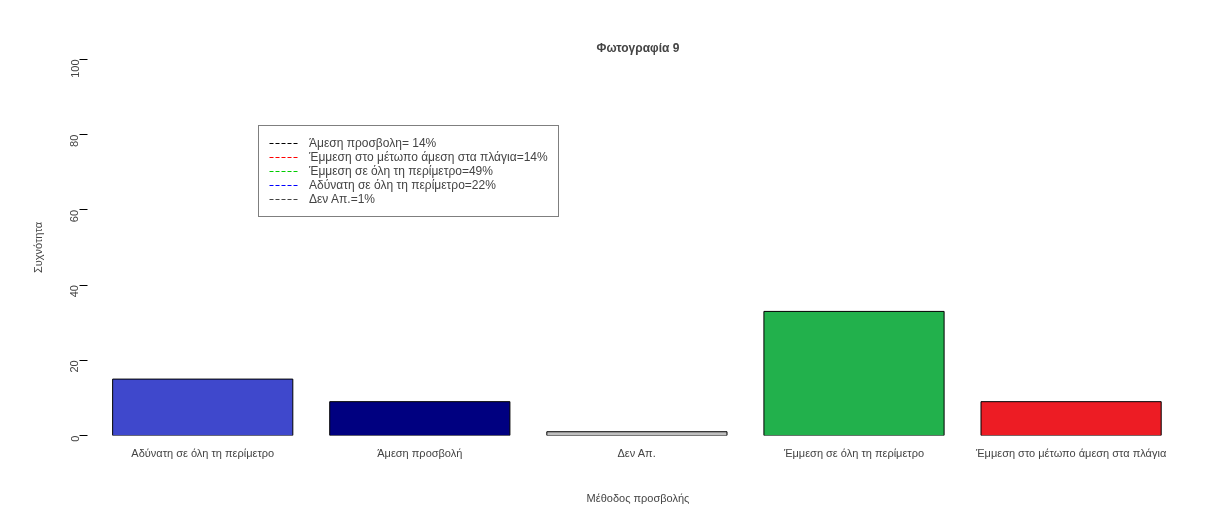 Image resolution: width=1214 pixels, height=523 pixels. I want to click on x-axis-title: Μέθοδος προσβολής, so click(638, 497).